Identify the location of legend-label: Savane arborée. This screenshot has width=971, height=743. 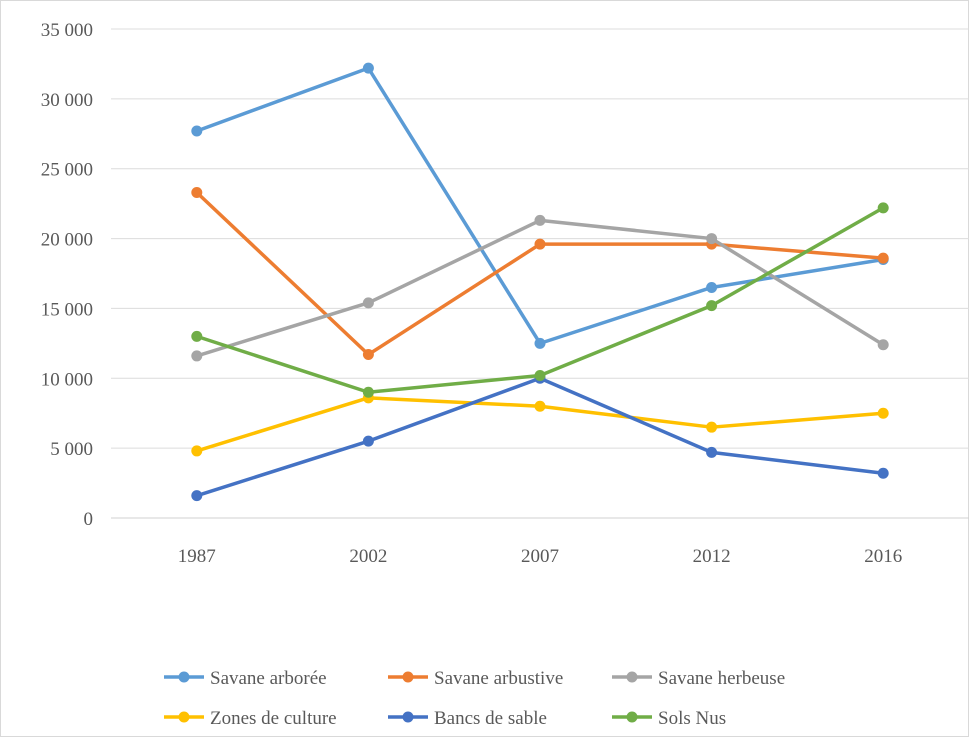
(268, 678).